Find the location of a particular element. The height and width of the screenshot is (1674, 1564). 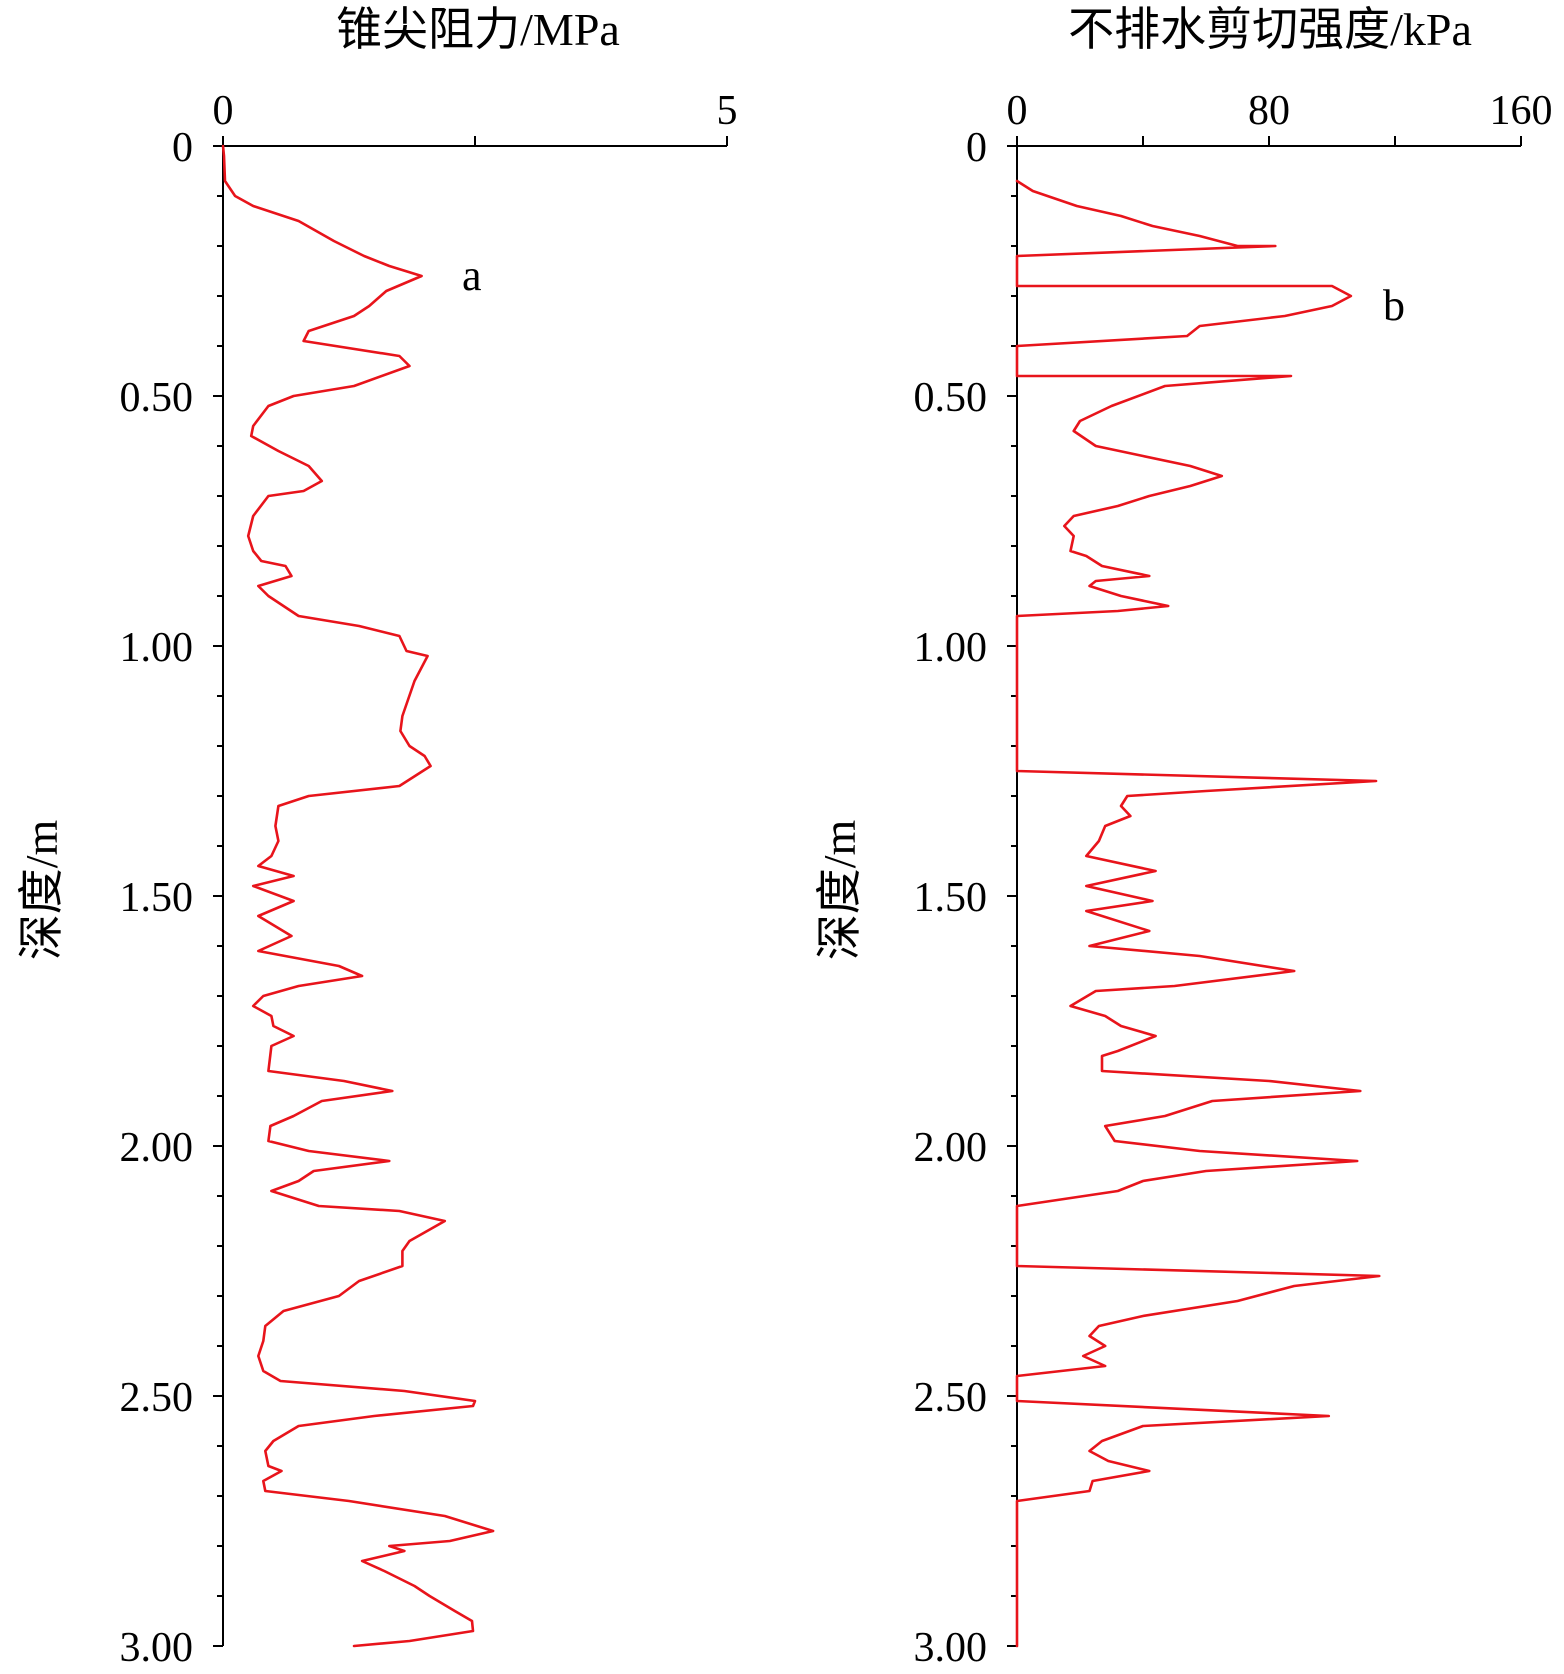

panel-b-y-tick-label: 3.00 is located at coordinates (951, 1648).